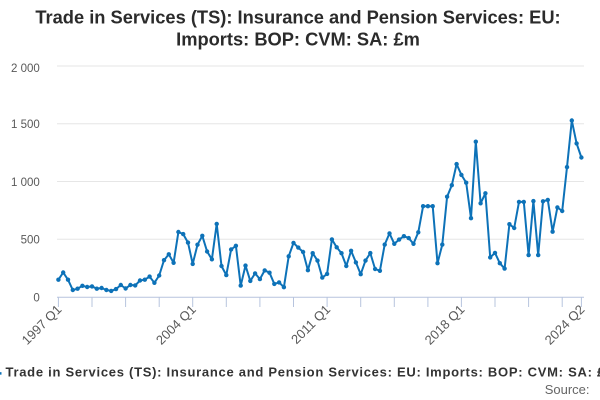  What do you see at coordinates (25, 125) in the screenshot?
I see `svg-text: 1 500` at bounding box center [25, 125].